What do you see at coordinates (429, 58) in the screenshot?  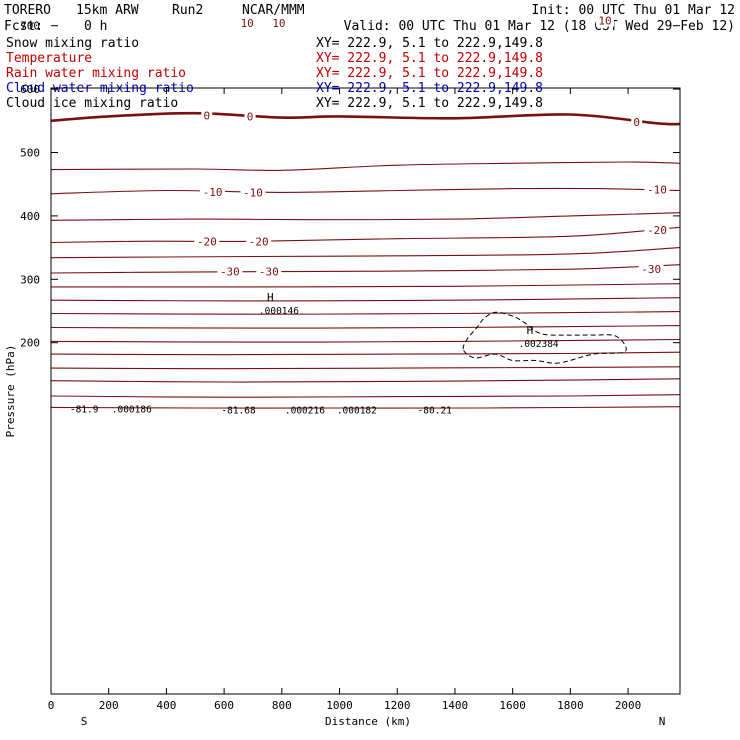 I see `legend-temperature-xy: XY= 222.9, 5.1 to 222.9,149.8` at bounding box center [429, 58].